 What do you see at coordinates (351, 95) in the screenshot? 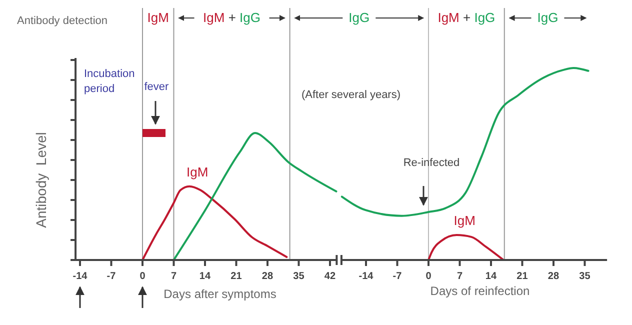
I see `annotation: (After several years)` at bounding box center [351, 95].